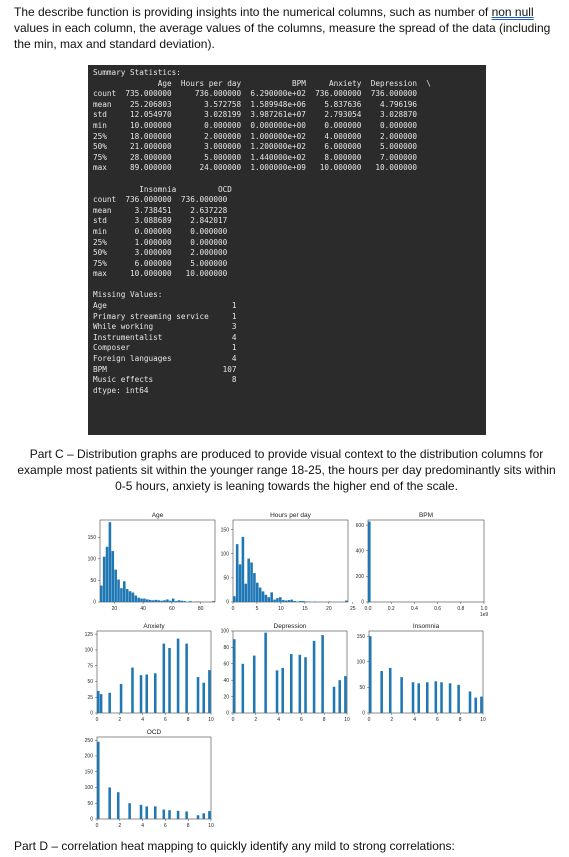  Describe the element at coordinates (484, 615) in the screenshot. I see `x-scale-note: 1e9` at that location.